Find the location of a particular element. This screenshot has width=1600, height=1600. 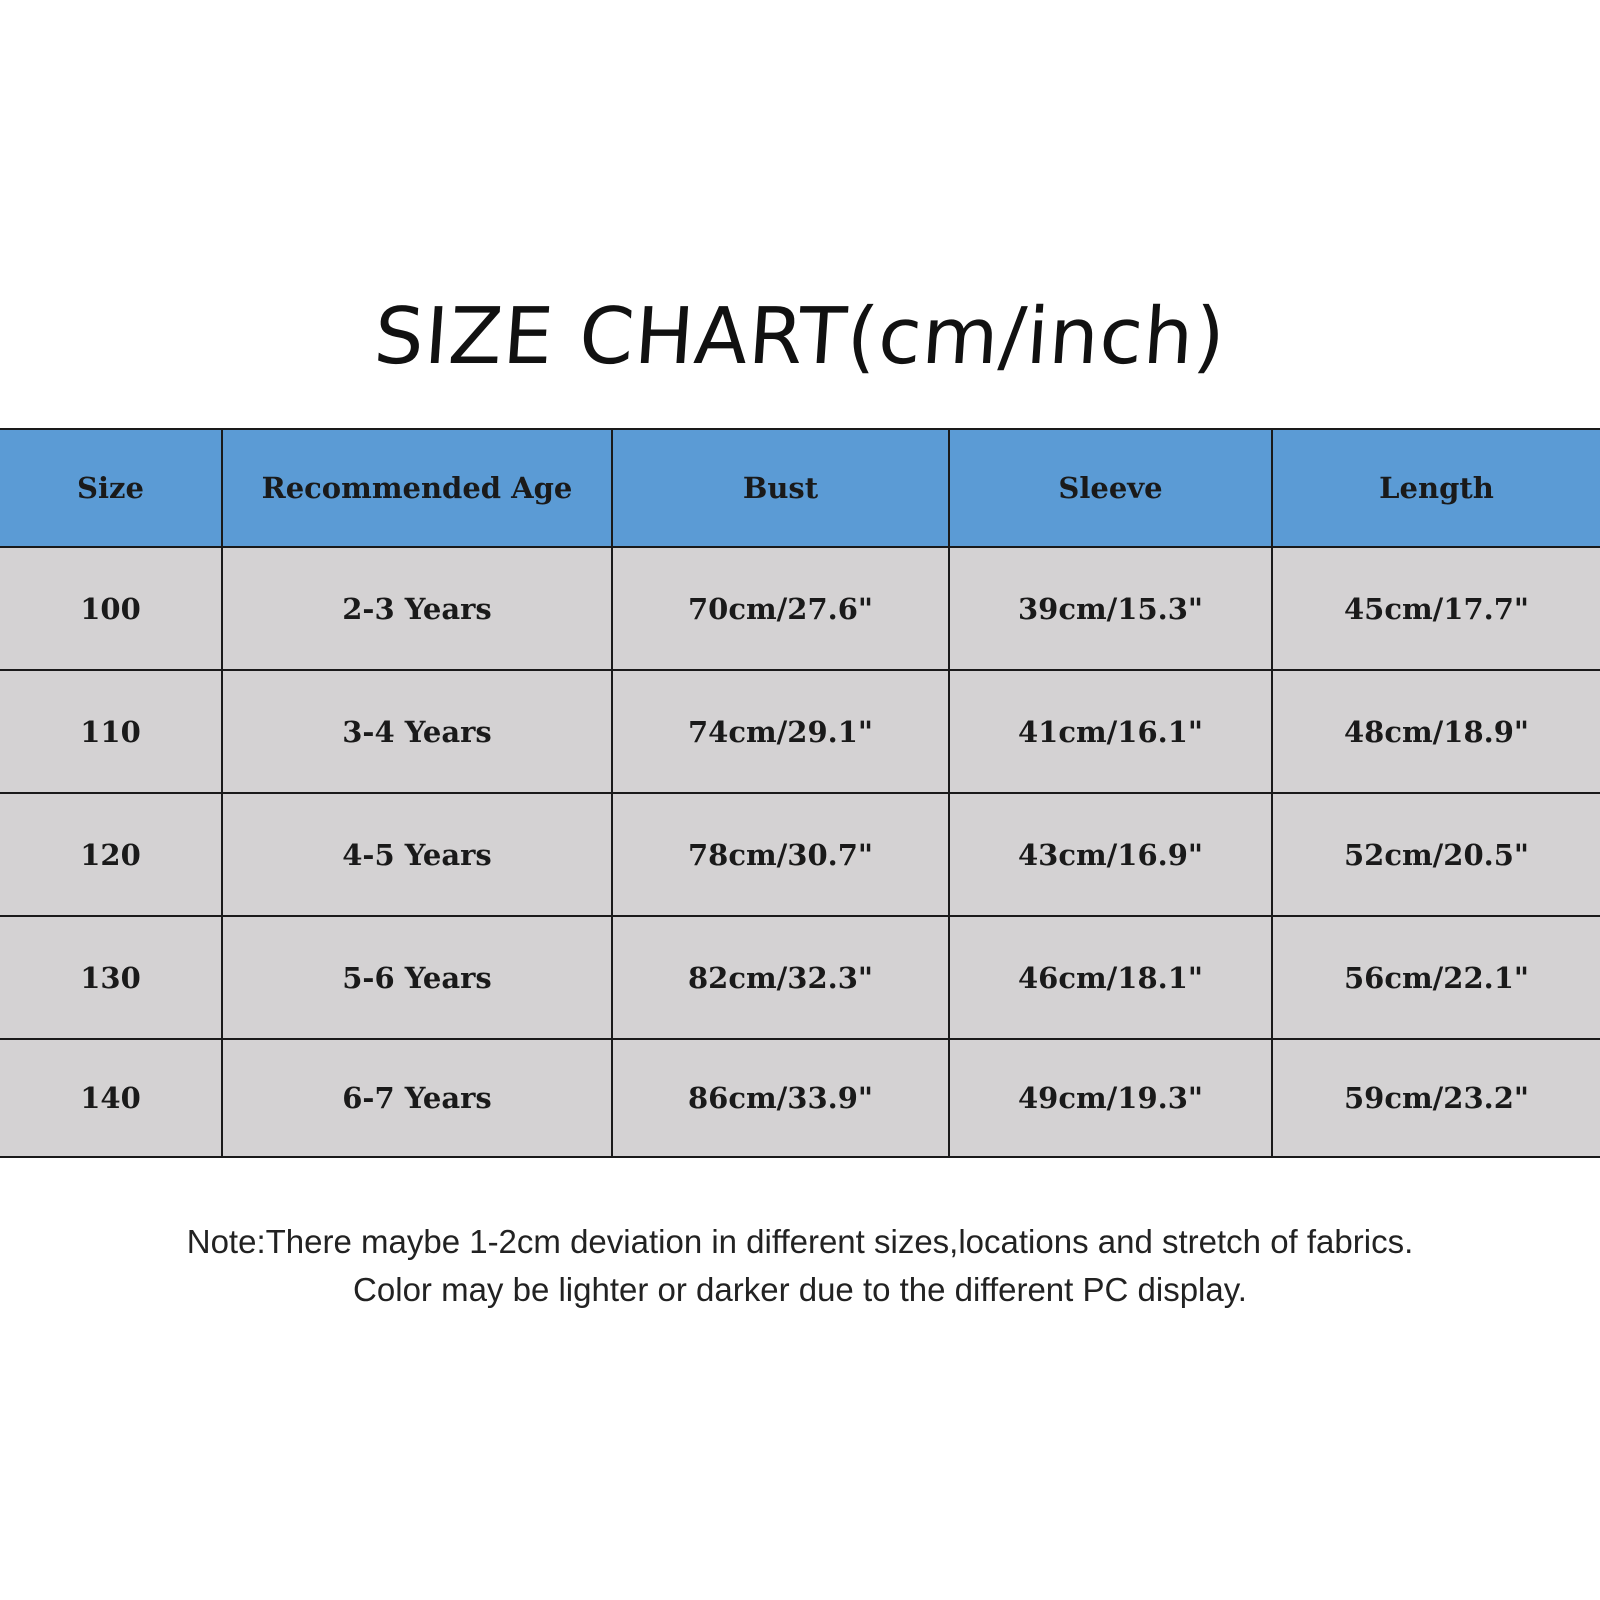

cell-size: 140 is located at coordinates (111, 1098).